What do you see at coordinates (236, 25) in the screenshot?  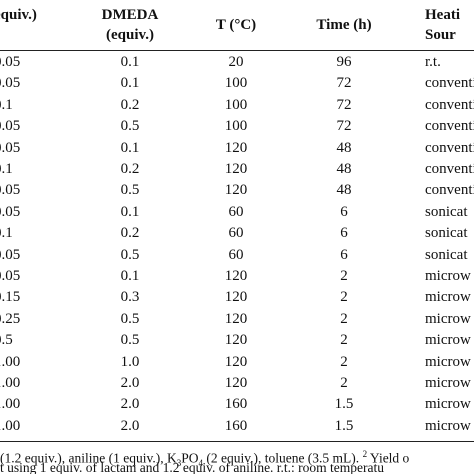 I see `column-header: T (°C)` at bounding box center [236, 25].